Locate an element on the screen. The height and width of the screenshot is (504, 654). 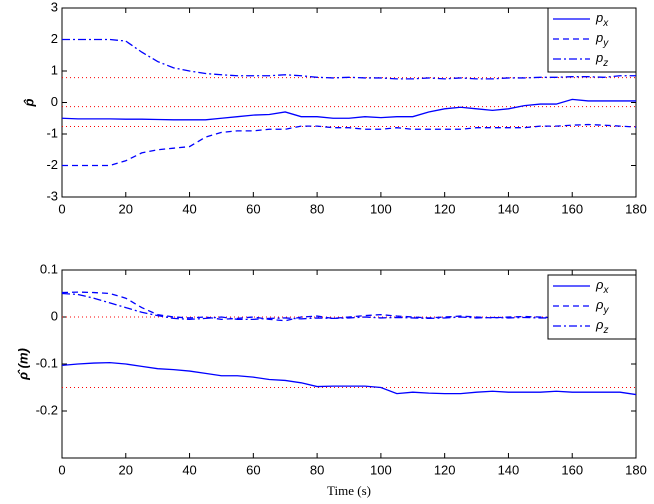
y-axis-label: ρ̂ (m) is located at coordinates (22, 364).